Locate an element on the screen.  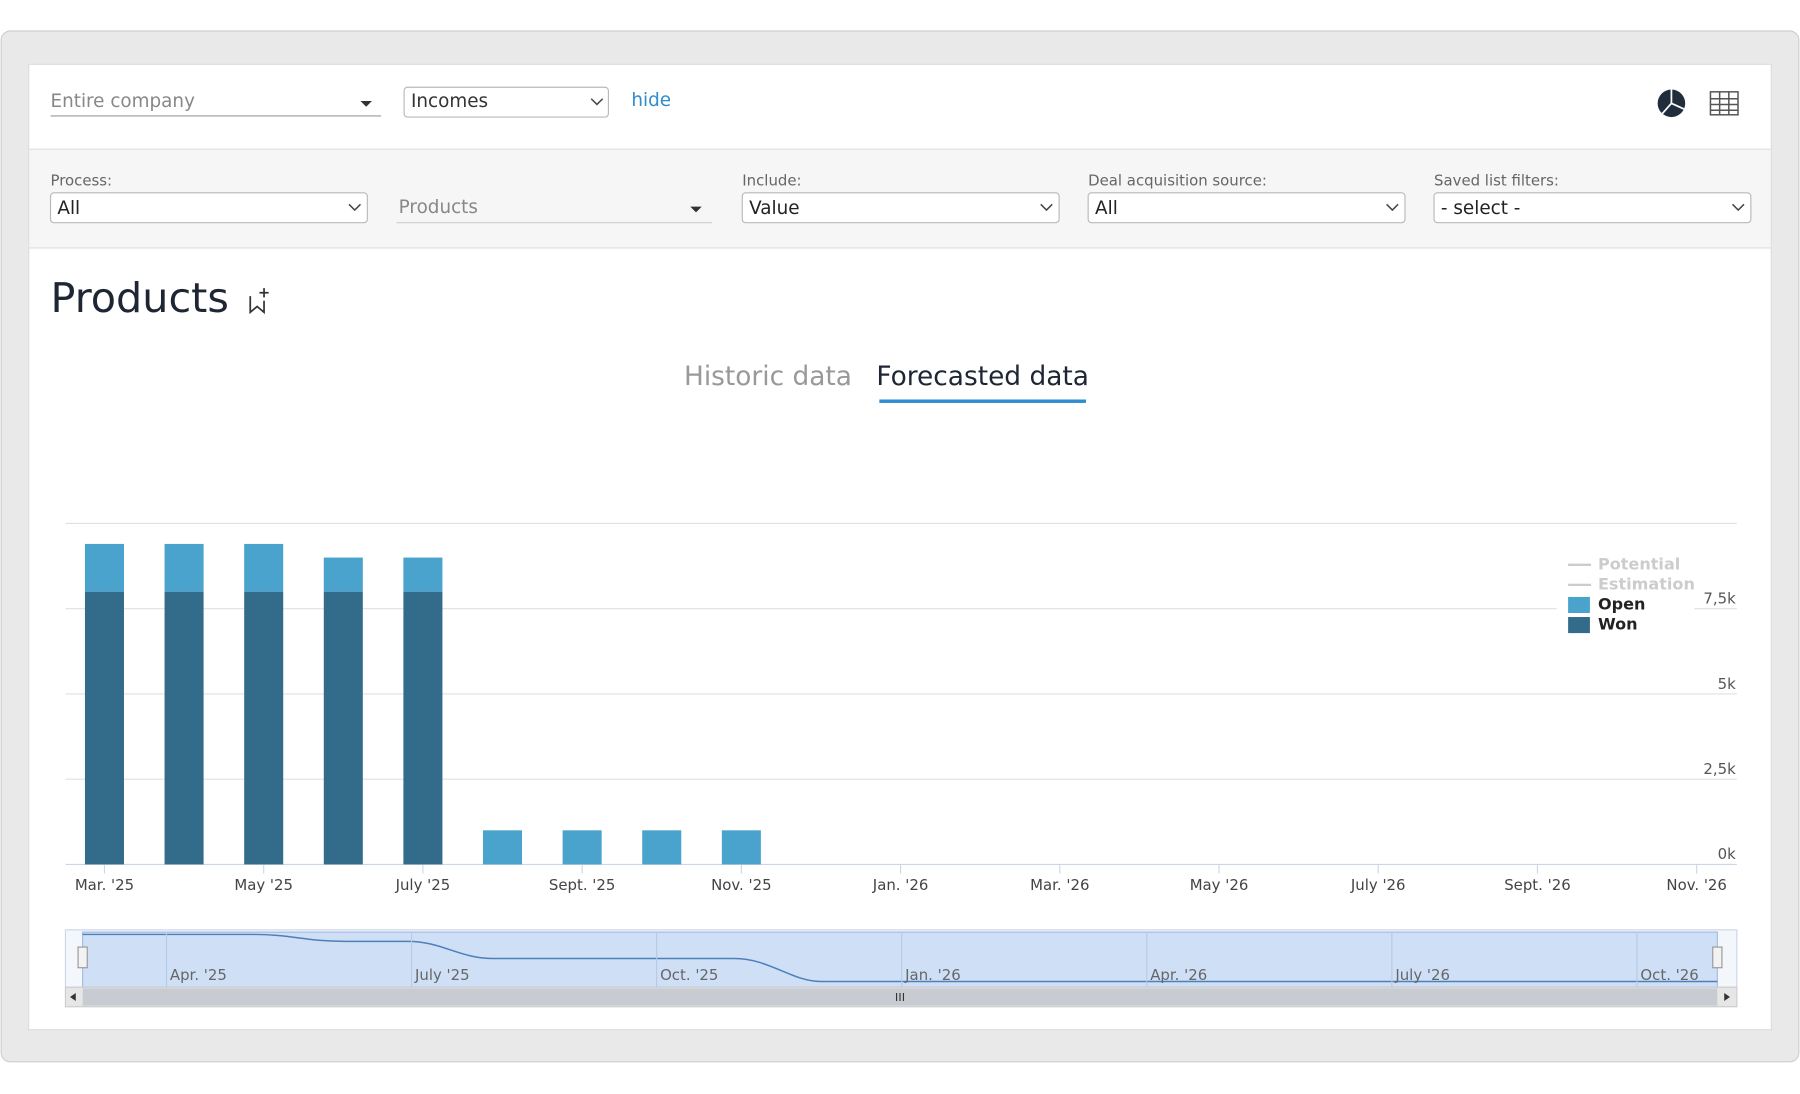
filter-label: Saved list filters: is located at coordinates (1496, 180).